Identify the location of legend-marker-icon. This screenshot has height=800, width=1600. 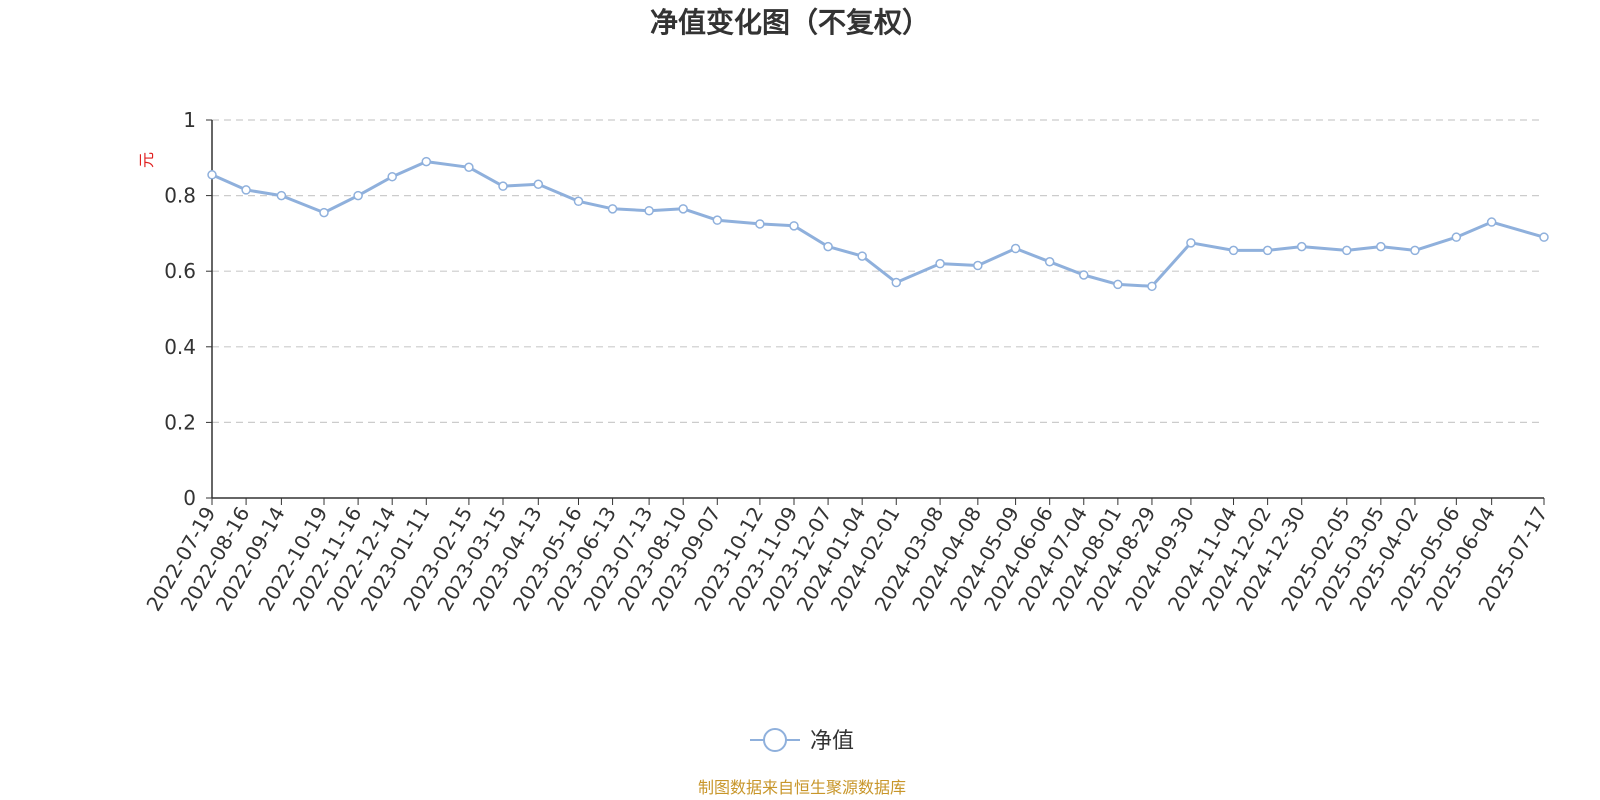
(775, 740).